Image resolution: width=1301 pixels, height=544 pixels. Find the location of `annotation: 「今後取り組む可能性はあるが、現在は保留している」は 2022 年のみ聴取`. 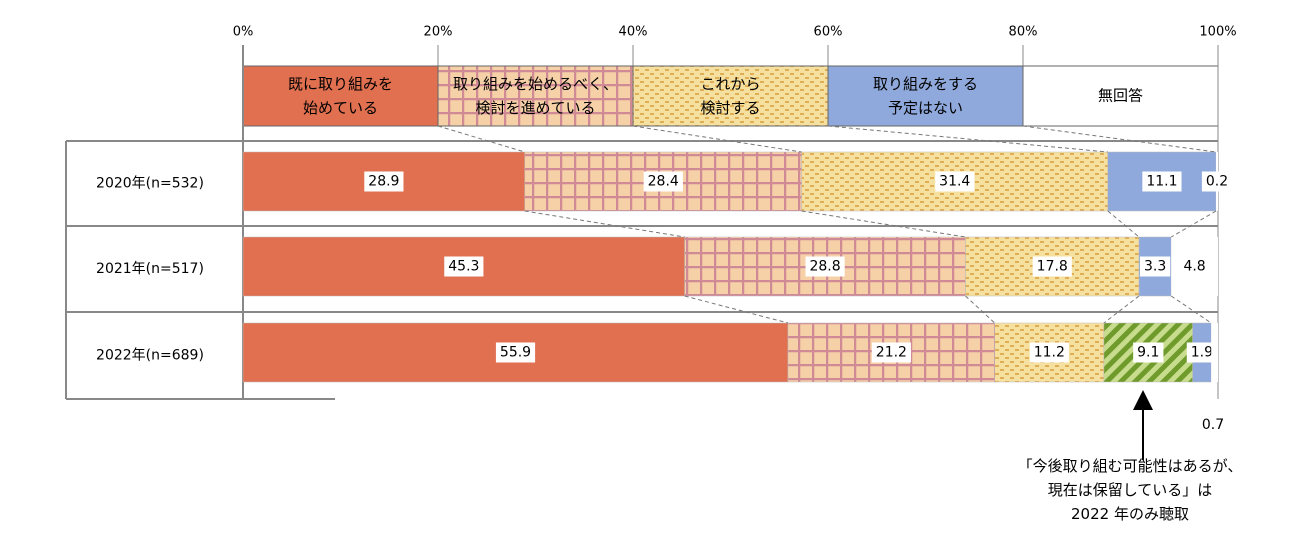

annotation: 「今後取り組む可能性はあるが、現在は保留している」は 2022 年のみ聴取 is located at coordinates (1130, 490).